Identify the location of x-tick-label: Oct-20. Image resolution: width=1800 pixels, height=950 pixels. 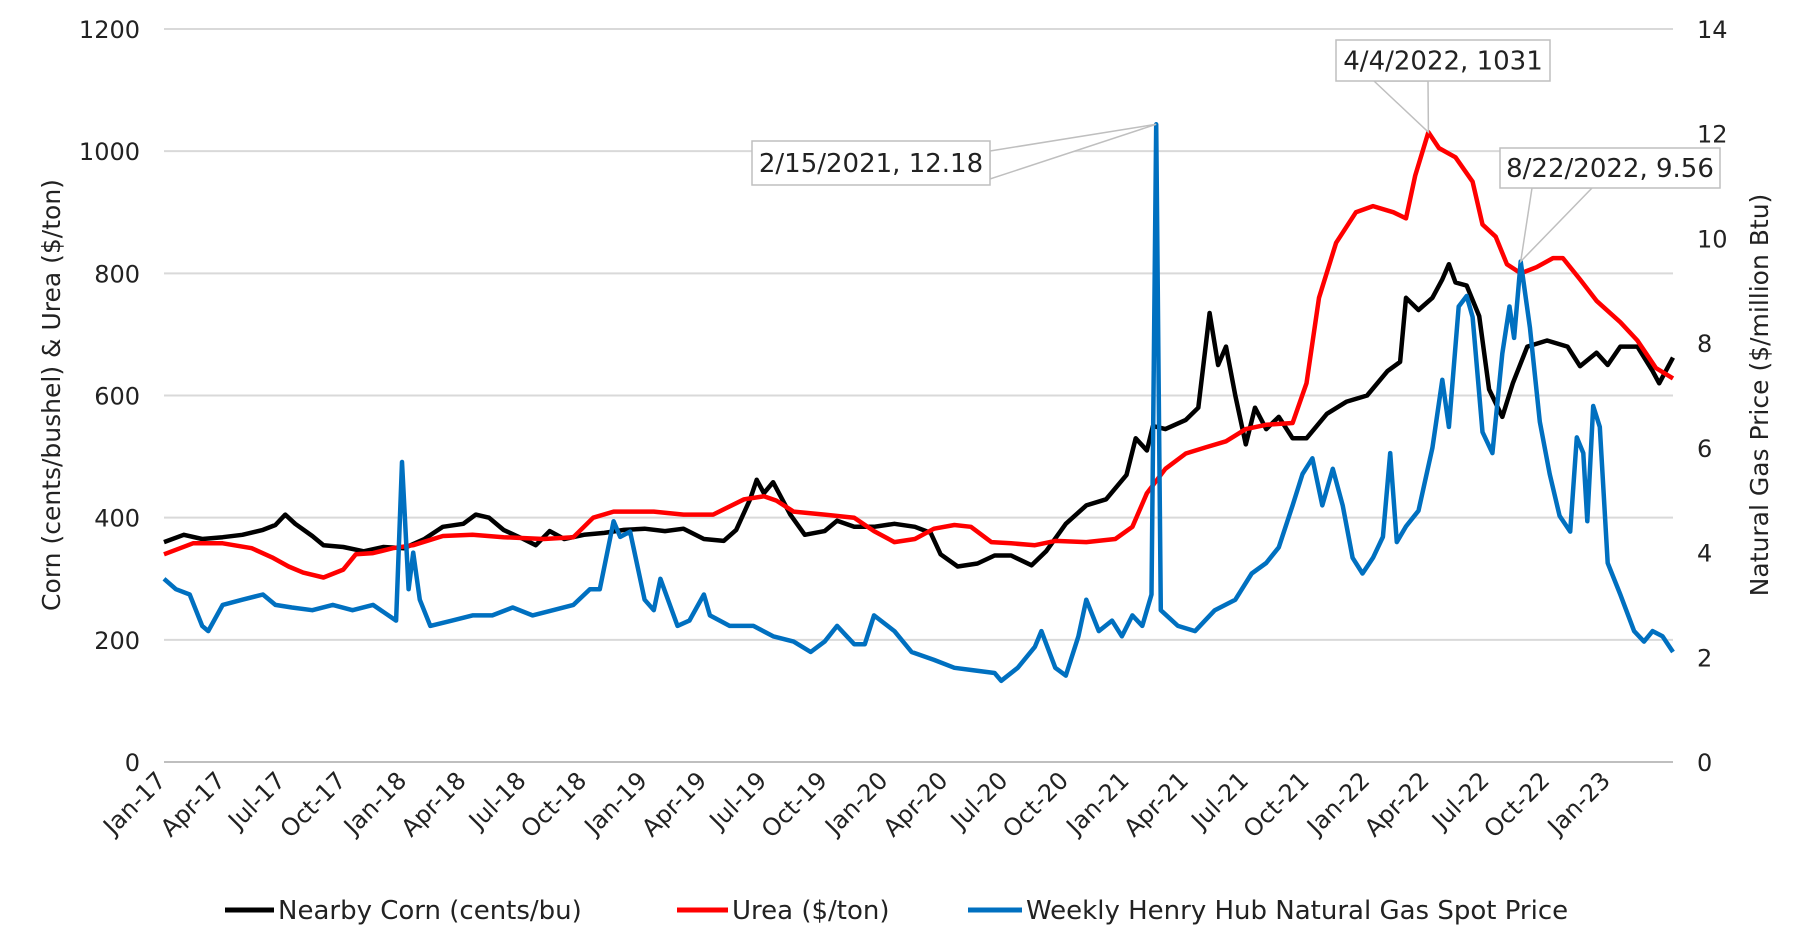
(1035, 804).